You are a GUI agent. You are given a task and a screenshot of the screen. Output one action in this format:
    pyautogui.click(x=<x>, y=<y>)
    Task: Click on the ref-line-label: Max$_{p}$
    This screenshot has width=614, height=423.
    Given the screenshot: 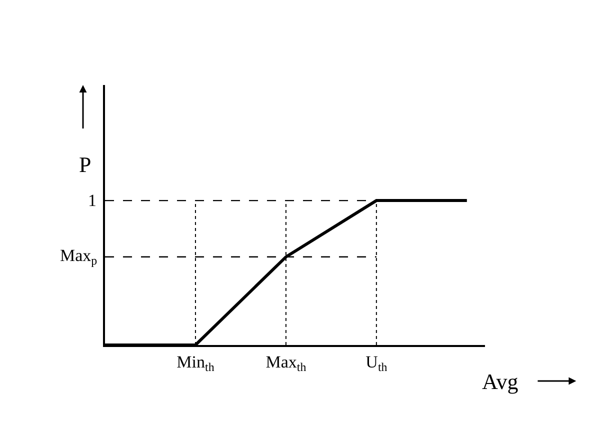 What is the action you would take?
    pyautogui.click(x=79, y=257)
    